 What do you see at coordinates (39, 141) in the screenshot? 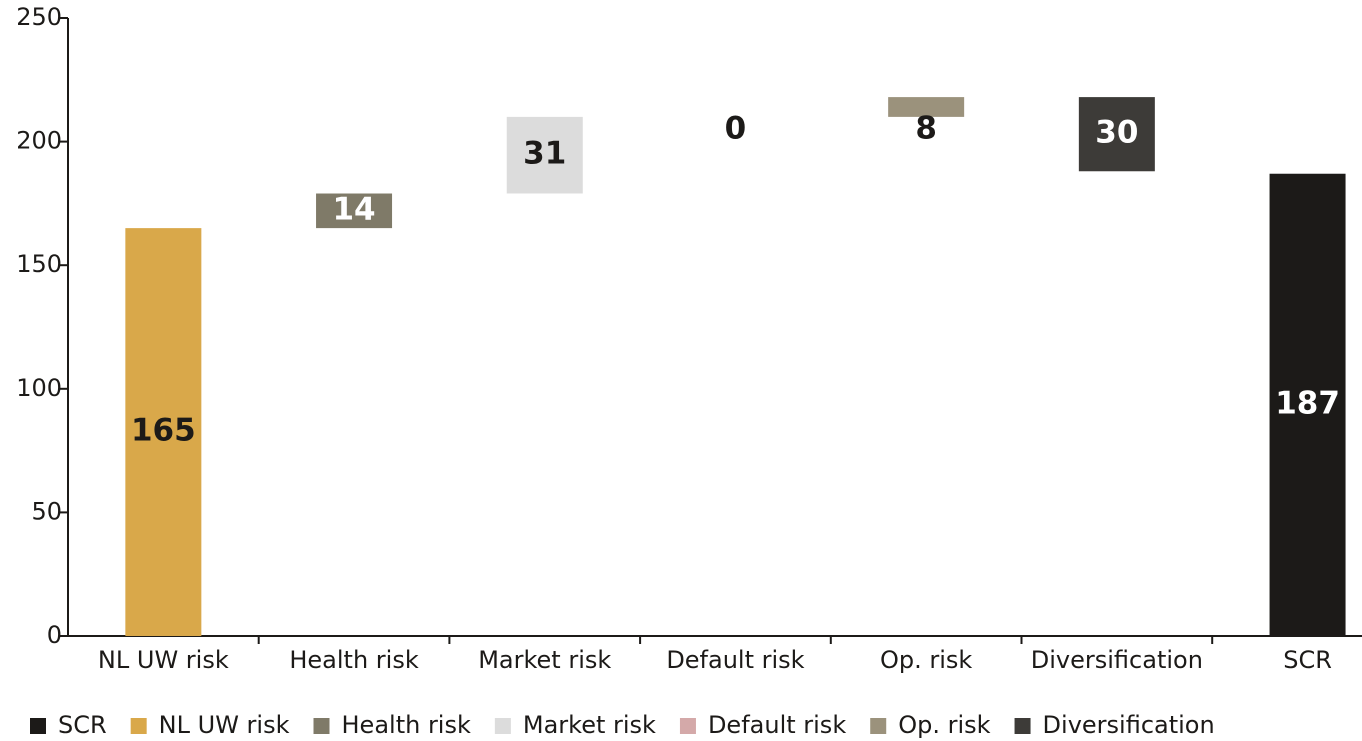
I see `y-tick-label: 200` at bounding box center [39, 141].